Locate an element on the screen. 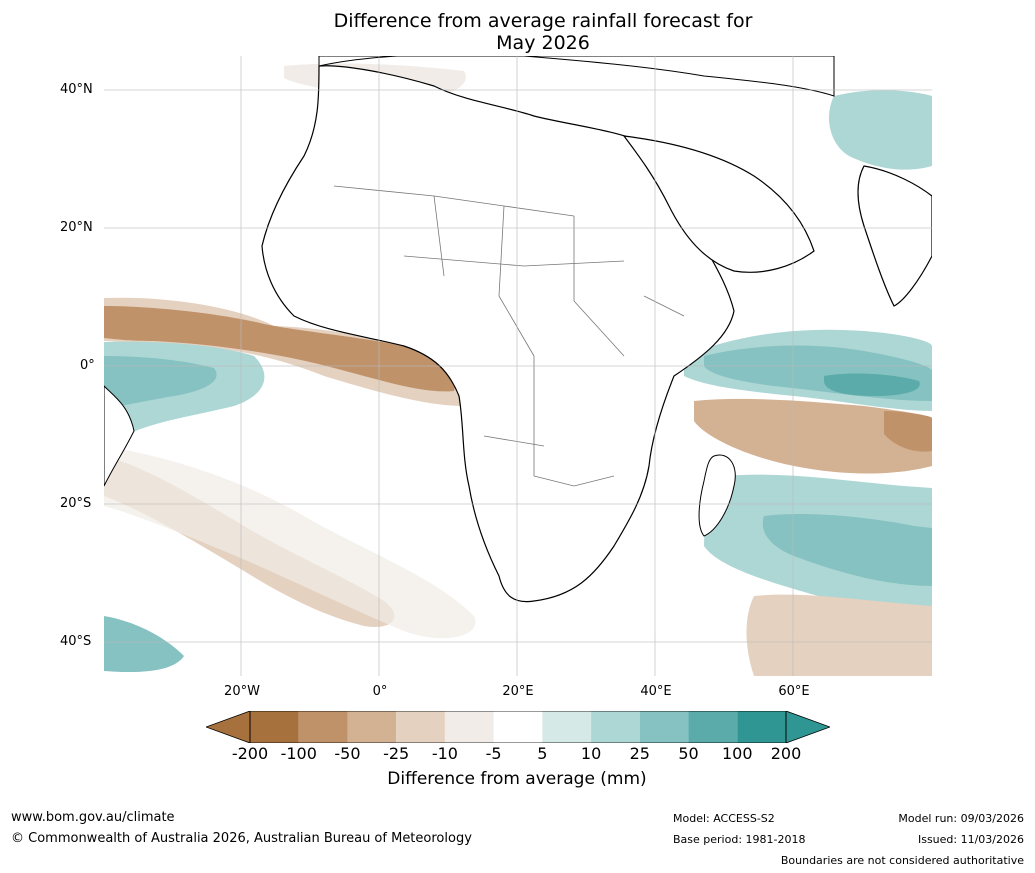 This screenshot has width=1035, height=873. footer-model: Model: ACCESS-S2 is located at coordinates (724, 818).